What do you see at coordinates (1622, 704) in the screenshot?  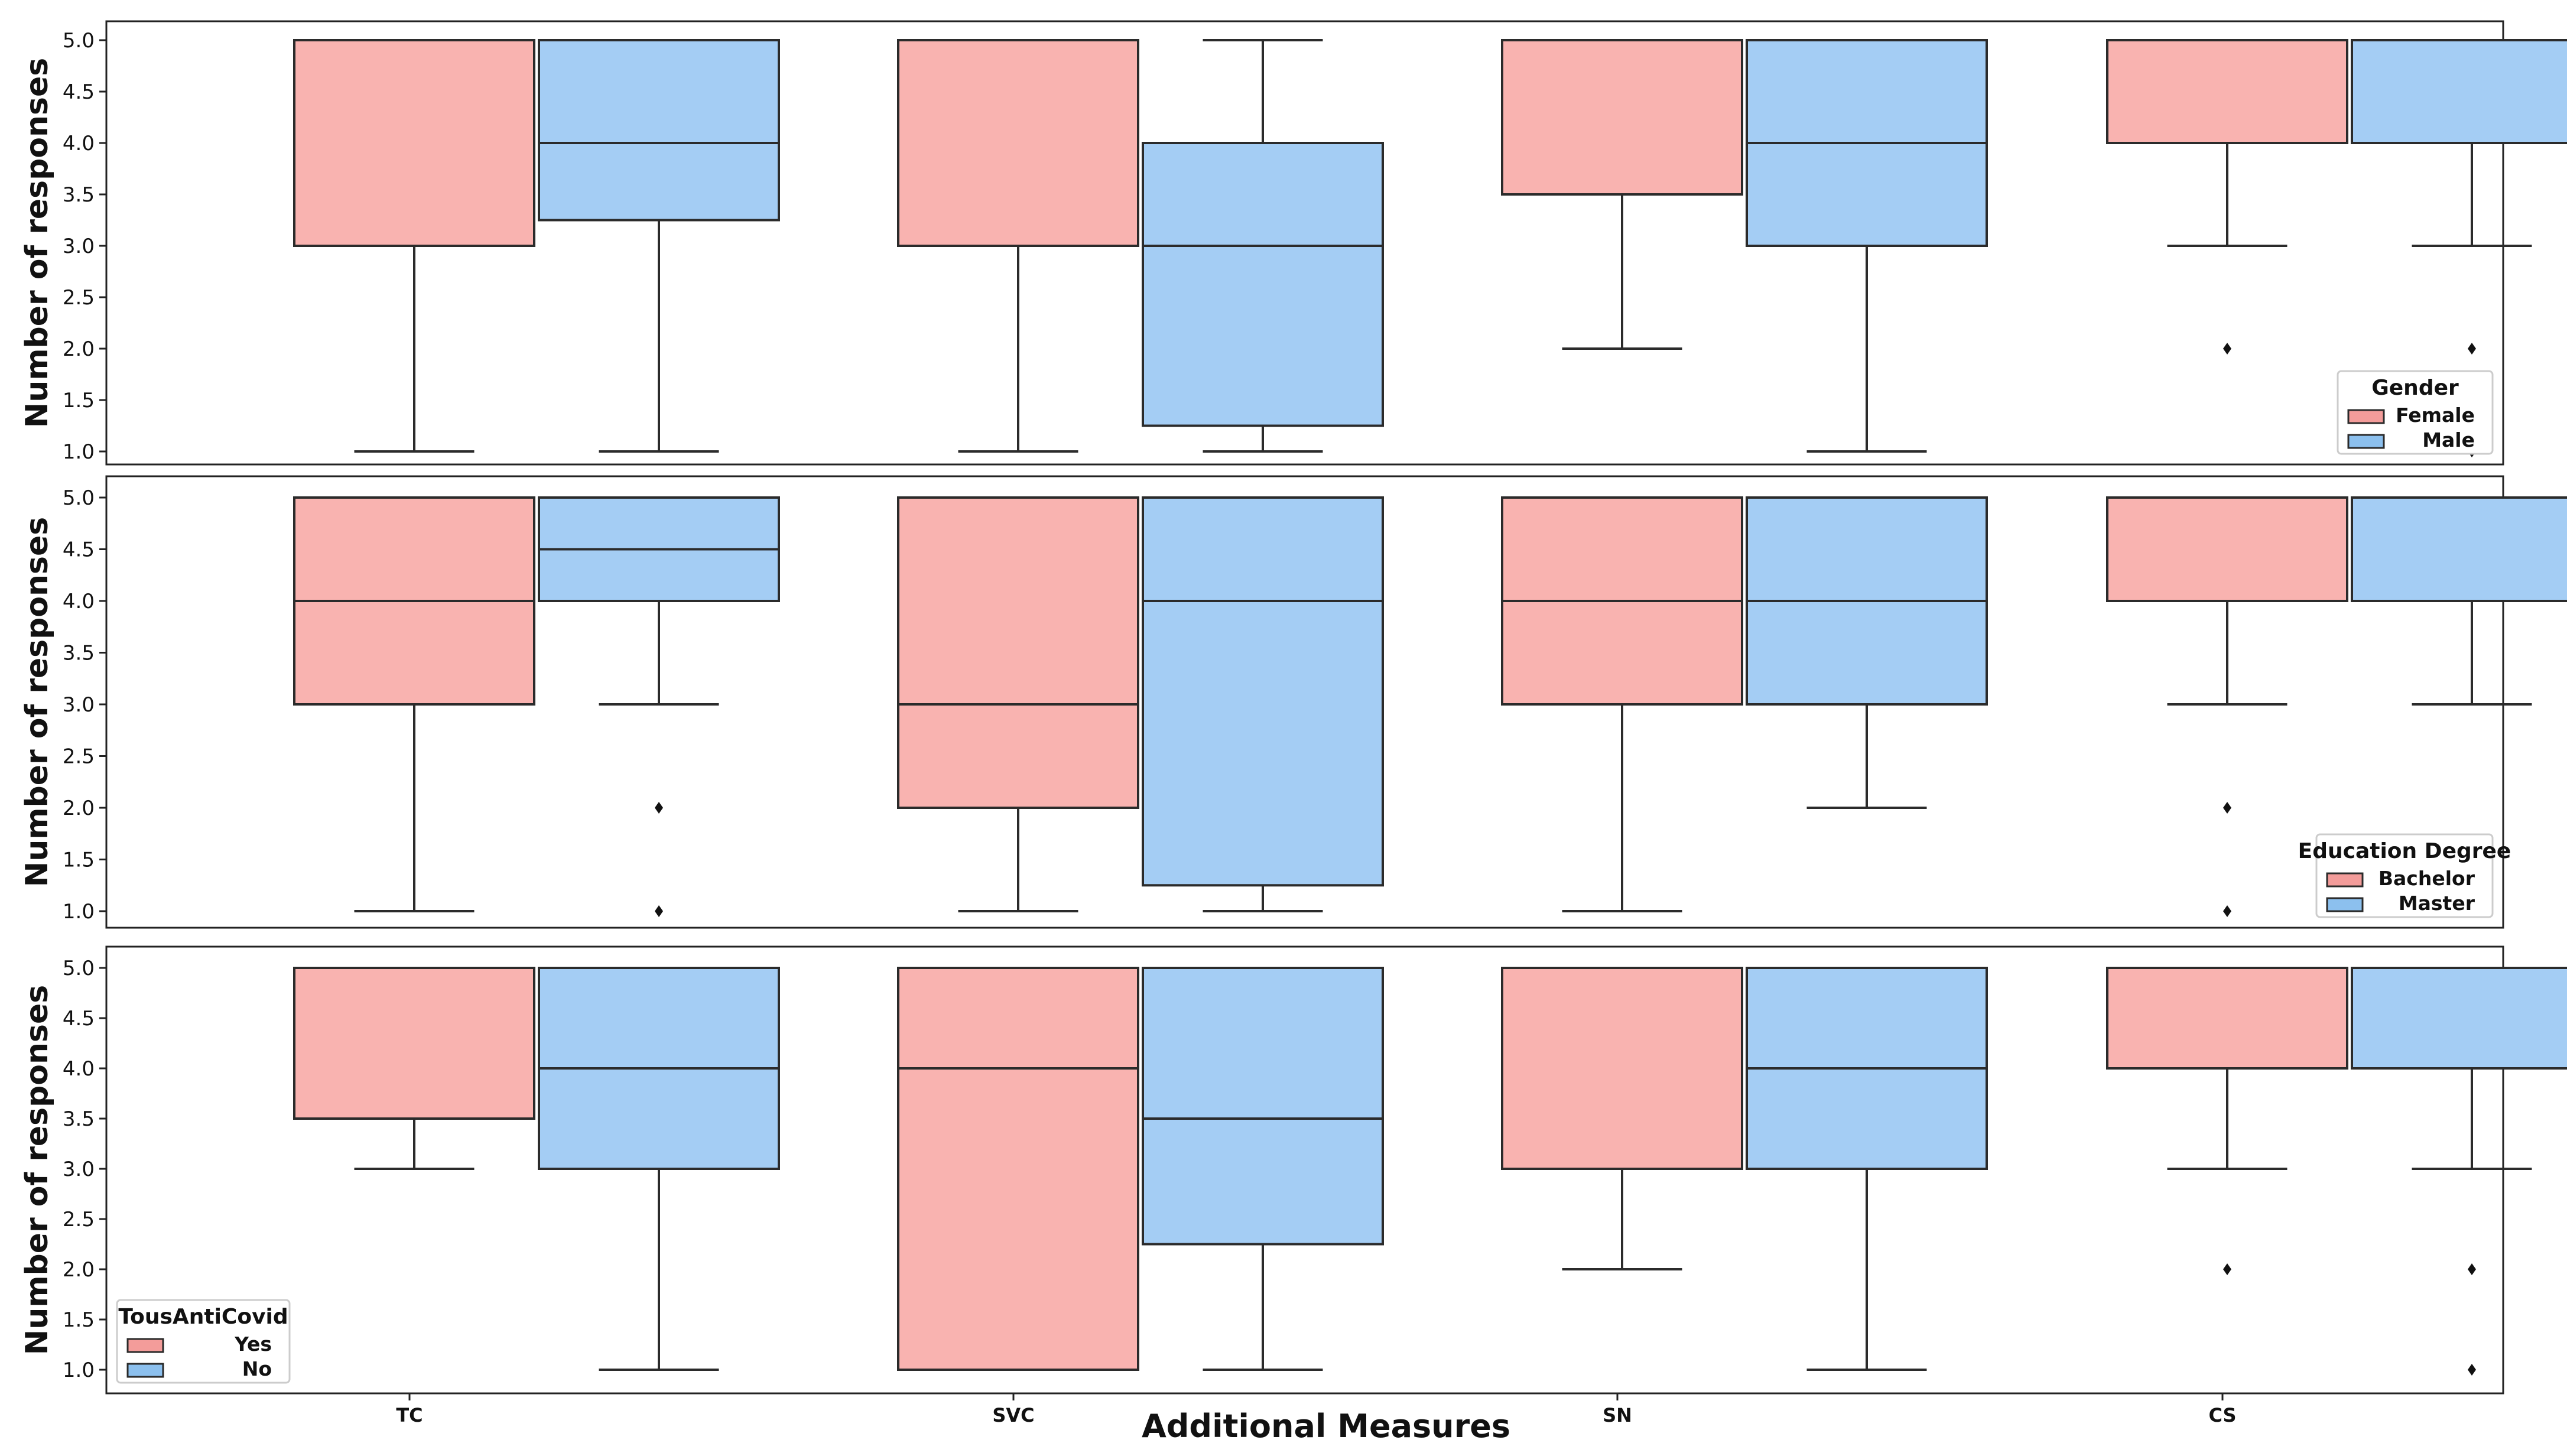 I see `box-bachelor-sn` at bounding box center [1622, 704].